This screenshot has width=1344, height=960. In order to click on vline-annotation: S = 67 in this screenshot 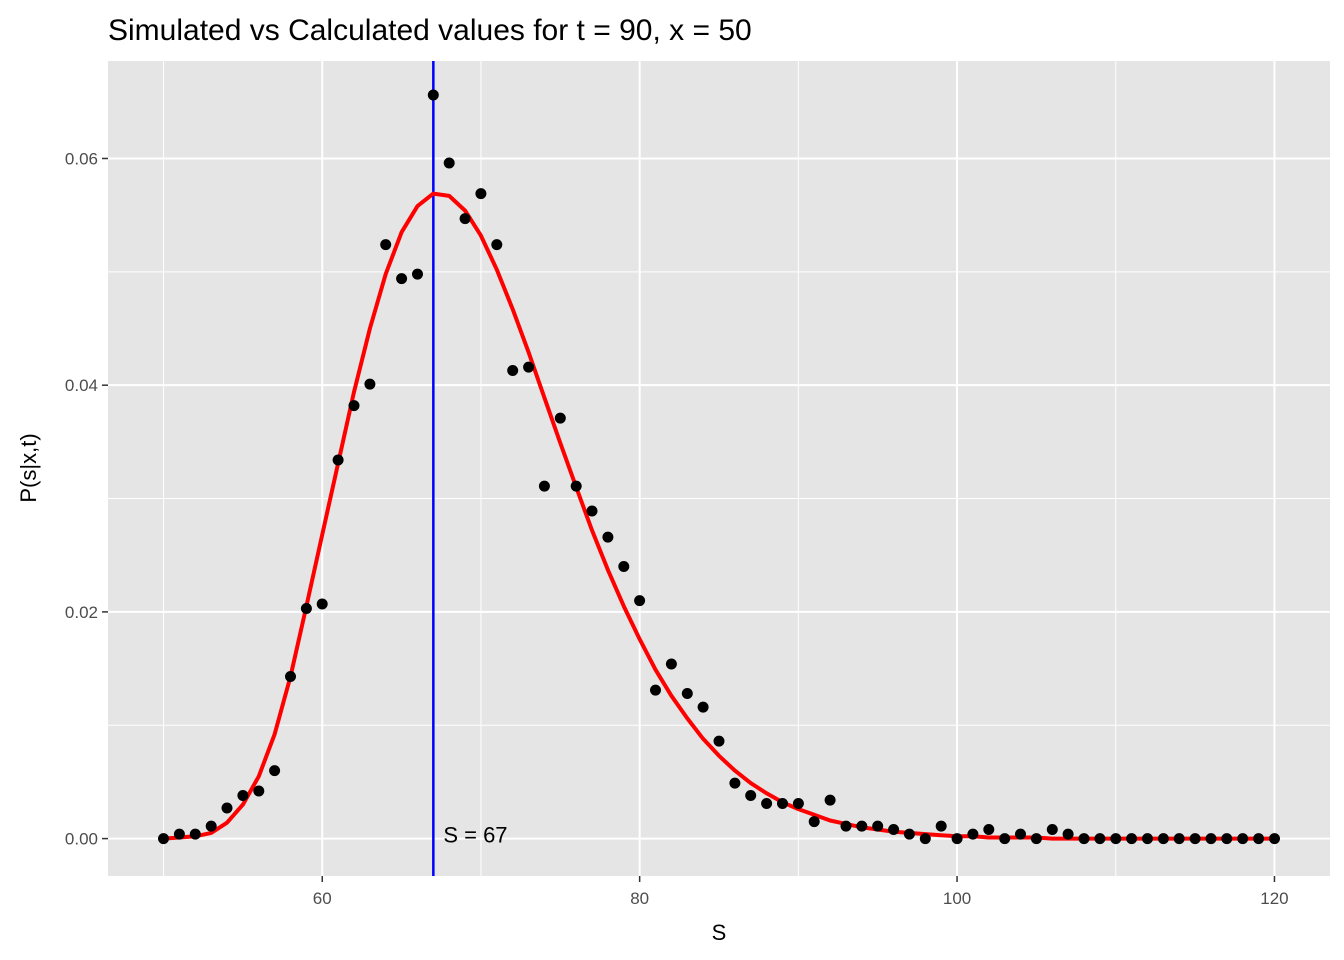, I will do `click(475, 835)`.